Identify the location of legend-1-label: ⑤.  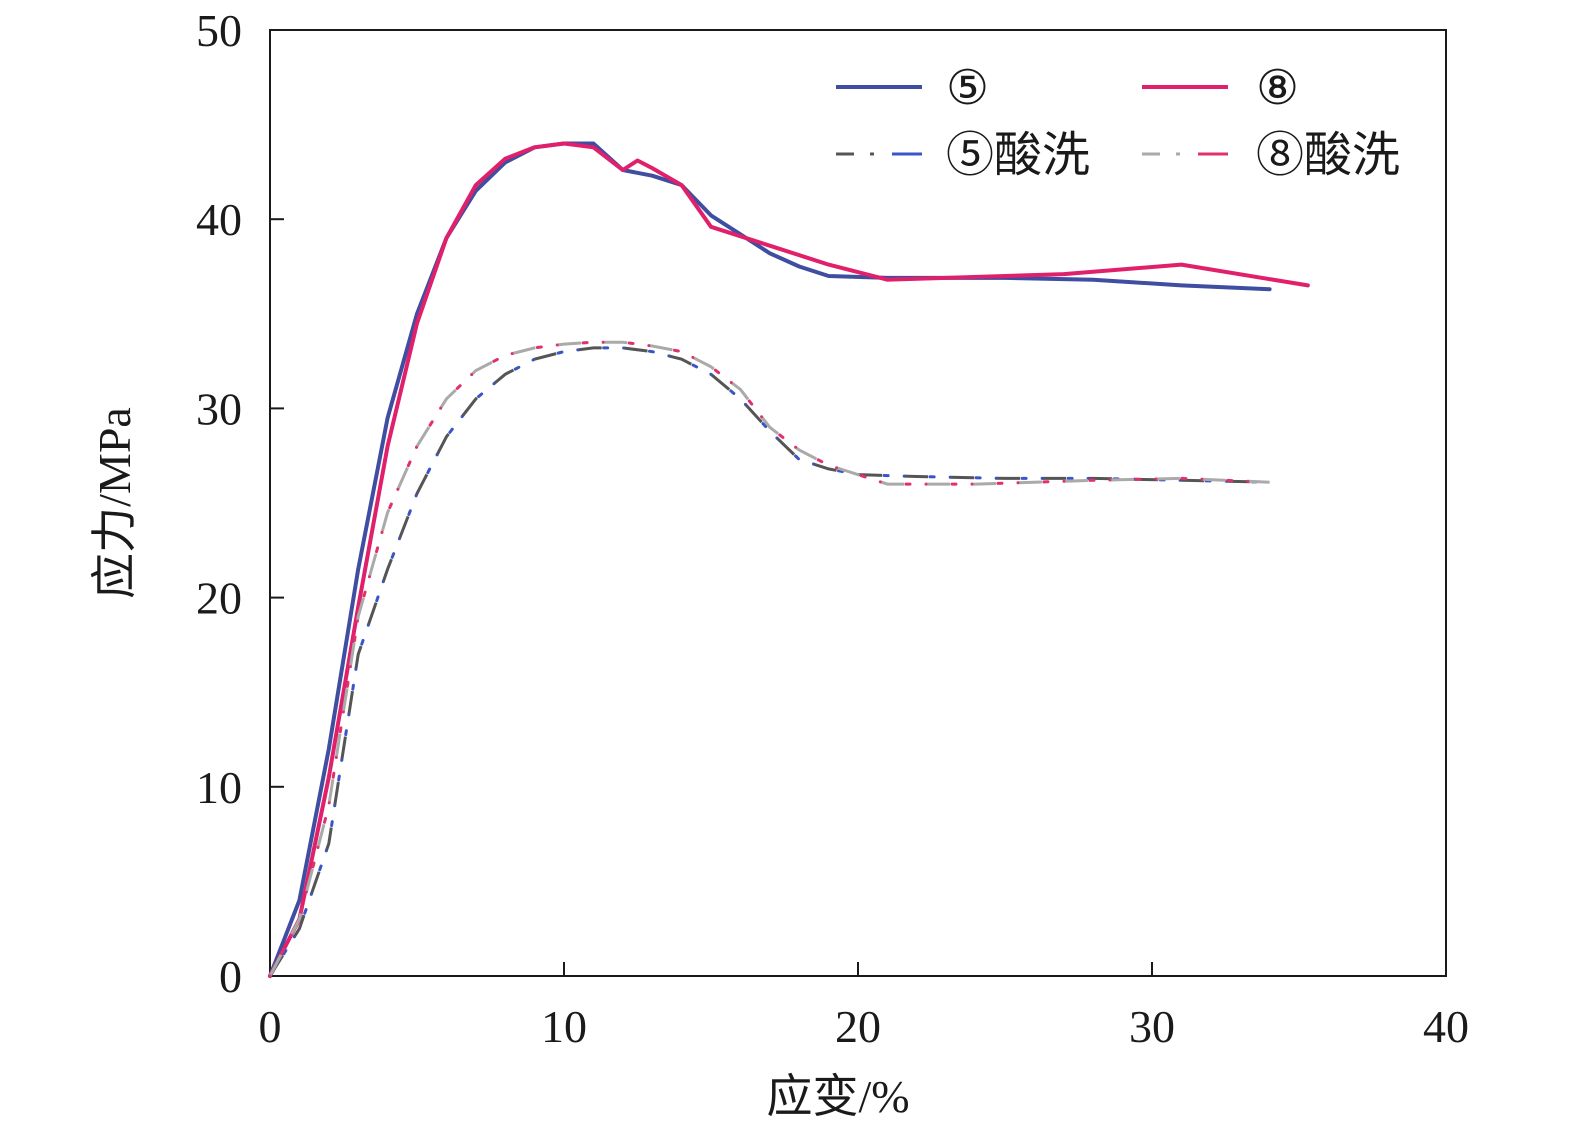
(967, 88).